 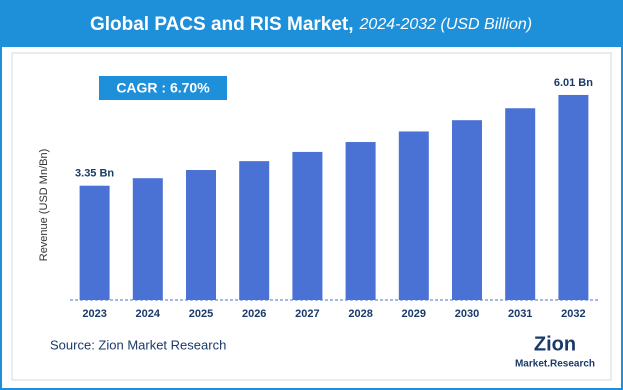 What do you see at coordinates (138, 344) in the screenshot?
I see `source: Source: Zion Market Research` at bounding box center [138, 344].